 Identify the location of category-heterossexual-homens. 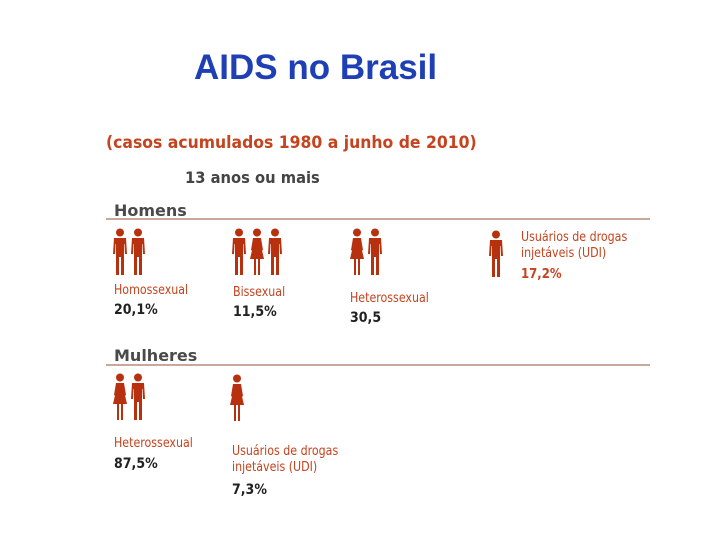
(367, 252).